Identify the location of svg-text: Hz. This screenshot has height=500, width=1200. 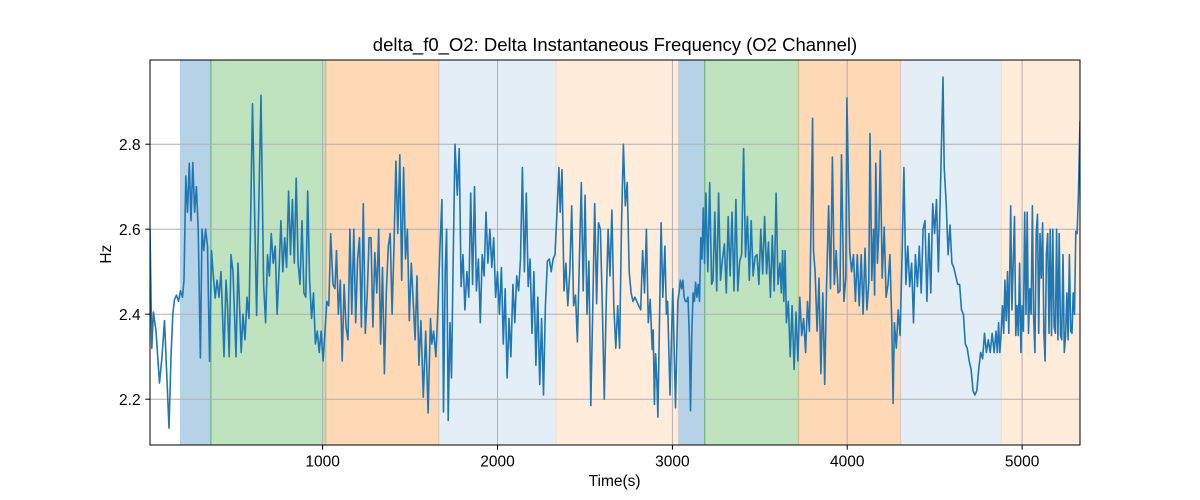
(106, 254).